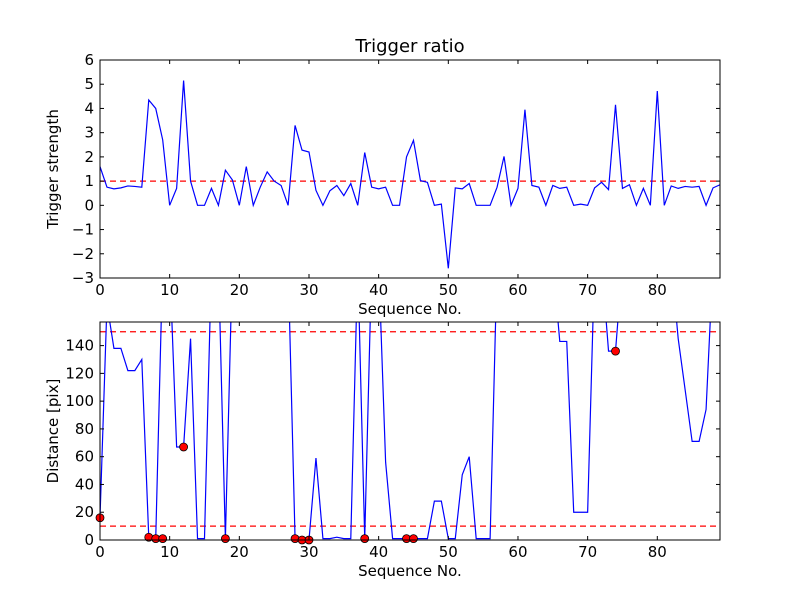 The width and height of the screenshot is (800, 605). What do you see at coordinates (89, 540) in the screenshot?
I see `bottom-ytick-label: 0` at bounding box center [89, 540].